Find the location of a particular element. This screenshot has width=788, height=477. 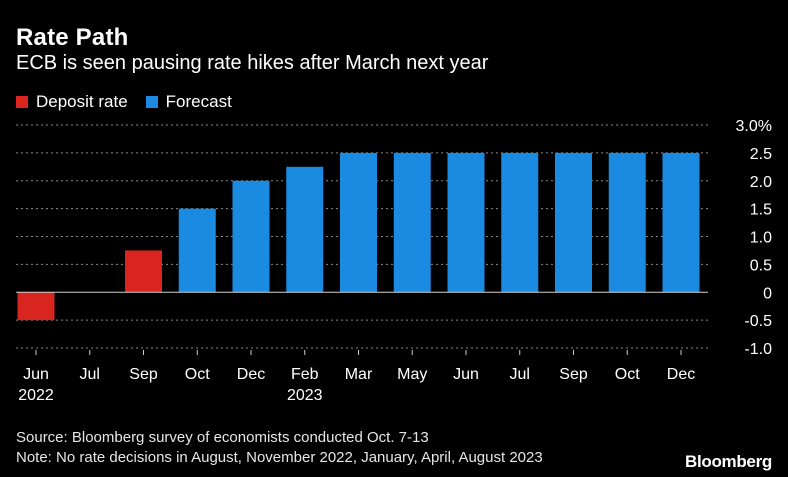

legend-item-forecast: Forecast is located at coordinates (188, 102).